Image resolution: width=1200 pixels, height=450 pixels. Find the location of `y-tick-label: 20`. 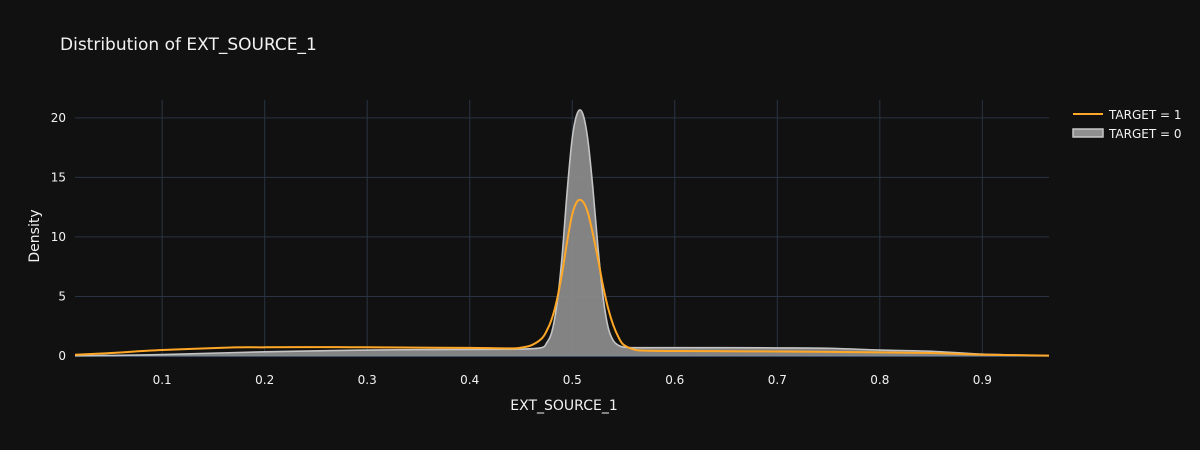

y-tick-label: 20 is located at coordinates (58, 118).